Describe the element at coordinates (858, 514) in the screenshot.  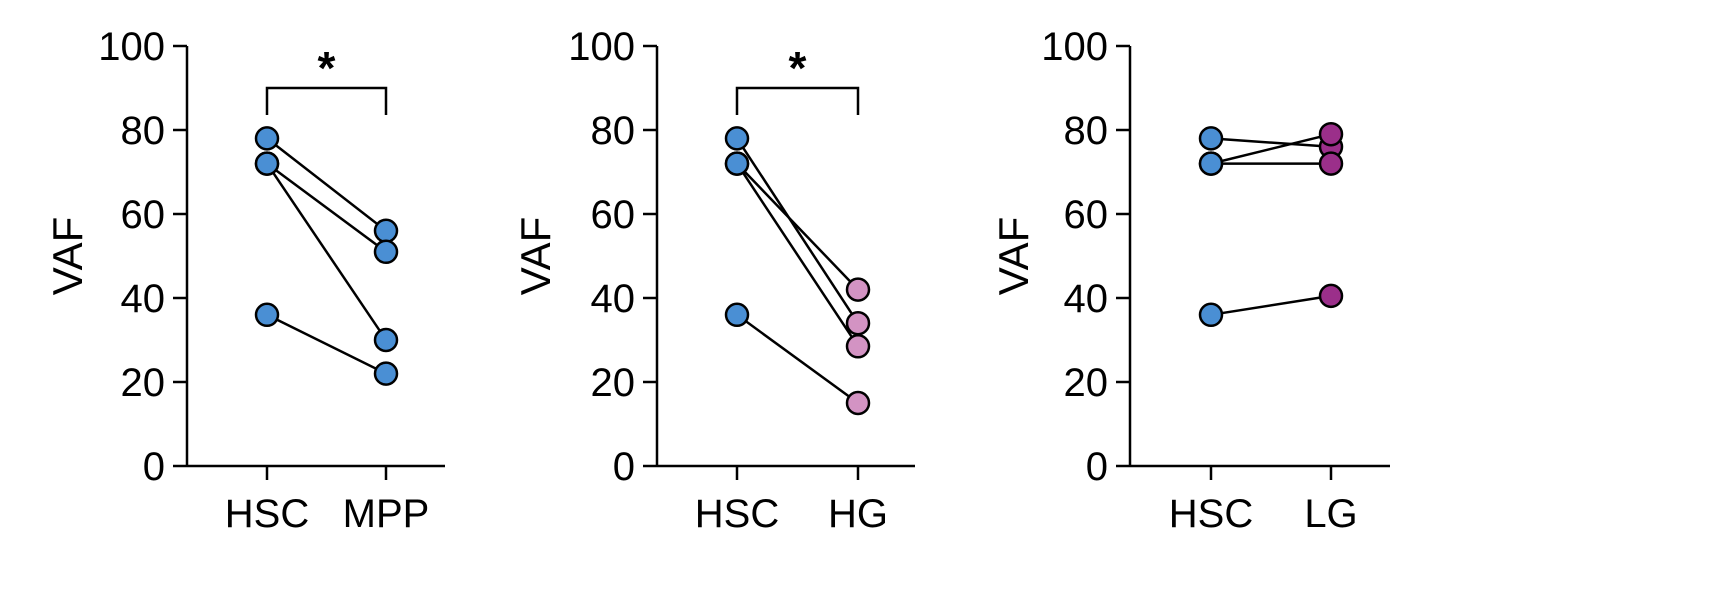
I see `x-category-label: HG` at that location.